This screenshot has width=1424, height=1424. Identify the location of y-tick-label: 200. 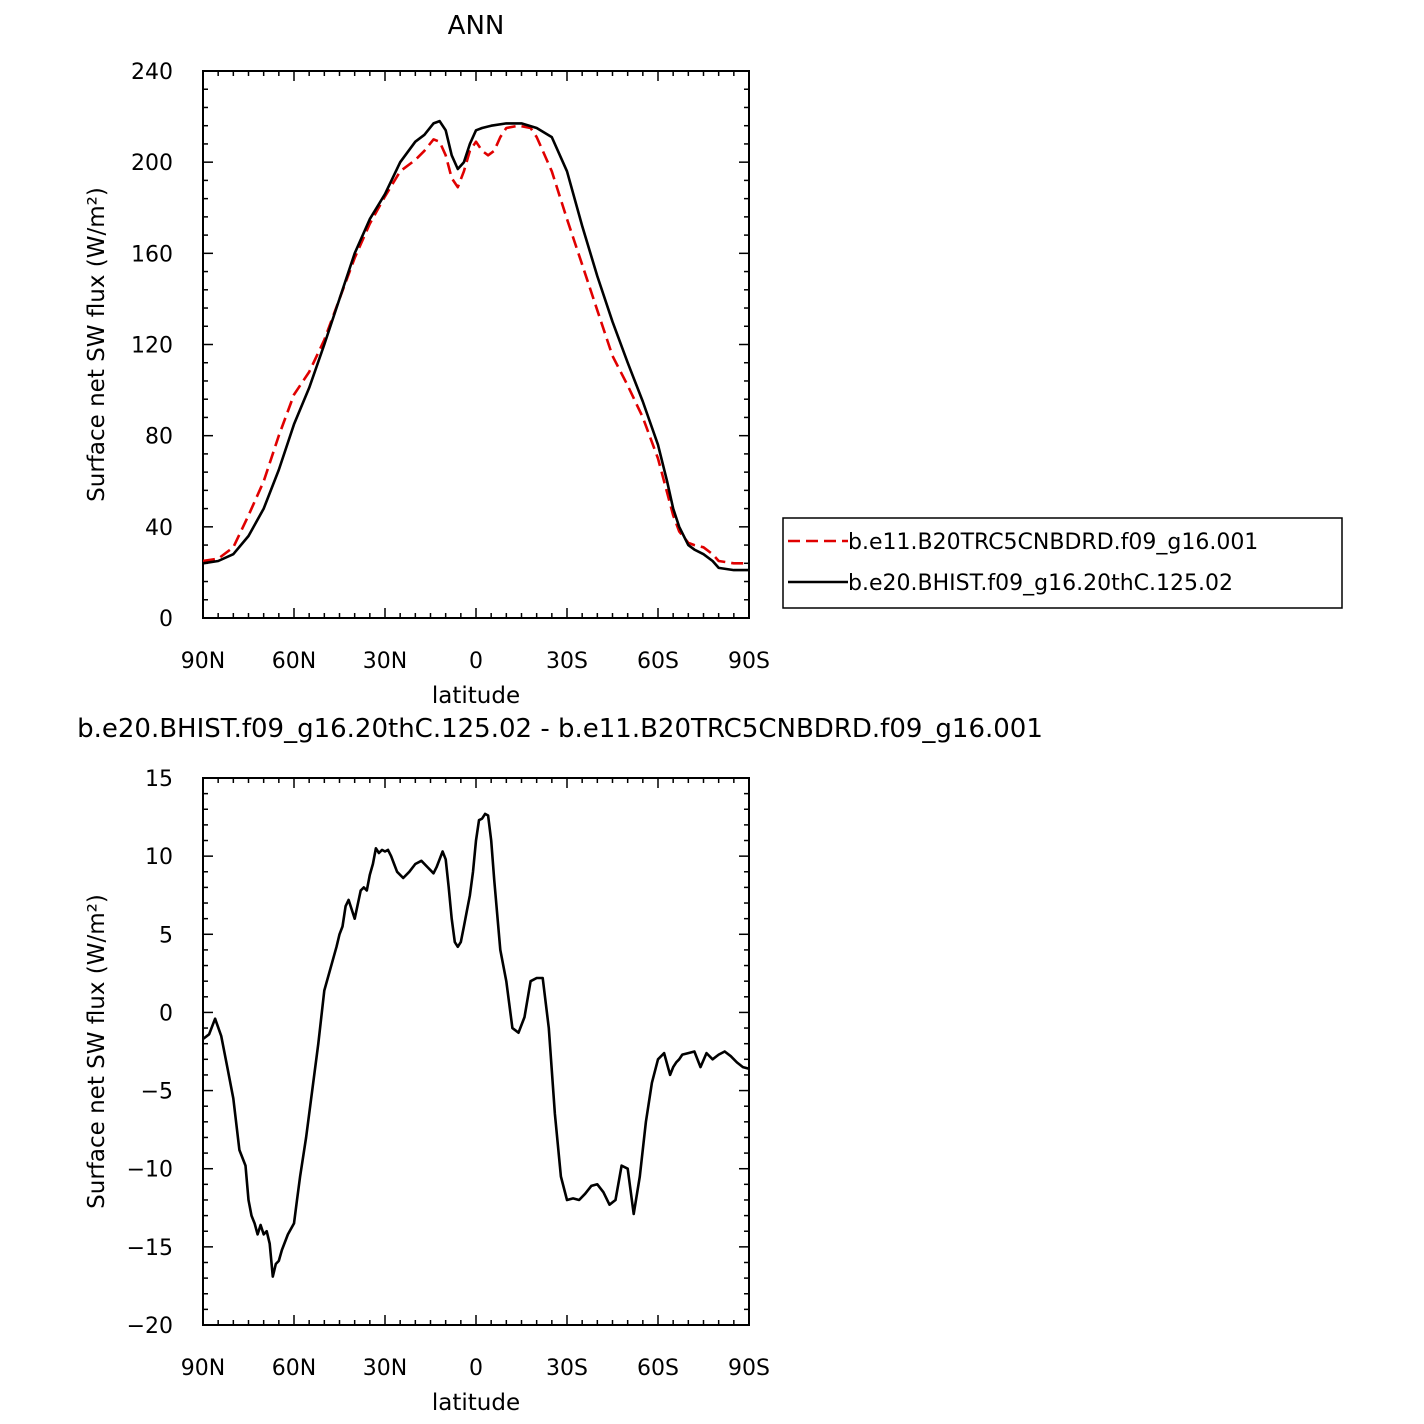
(152, 163).